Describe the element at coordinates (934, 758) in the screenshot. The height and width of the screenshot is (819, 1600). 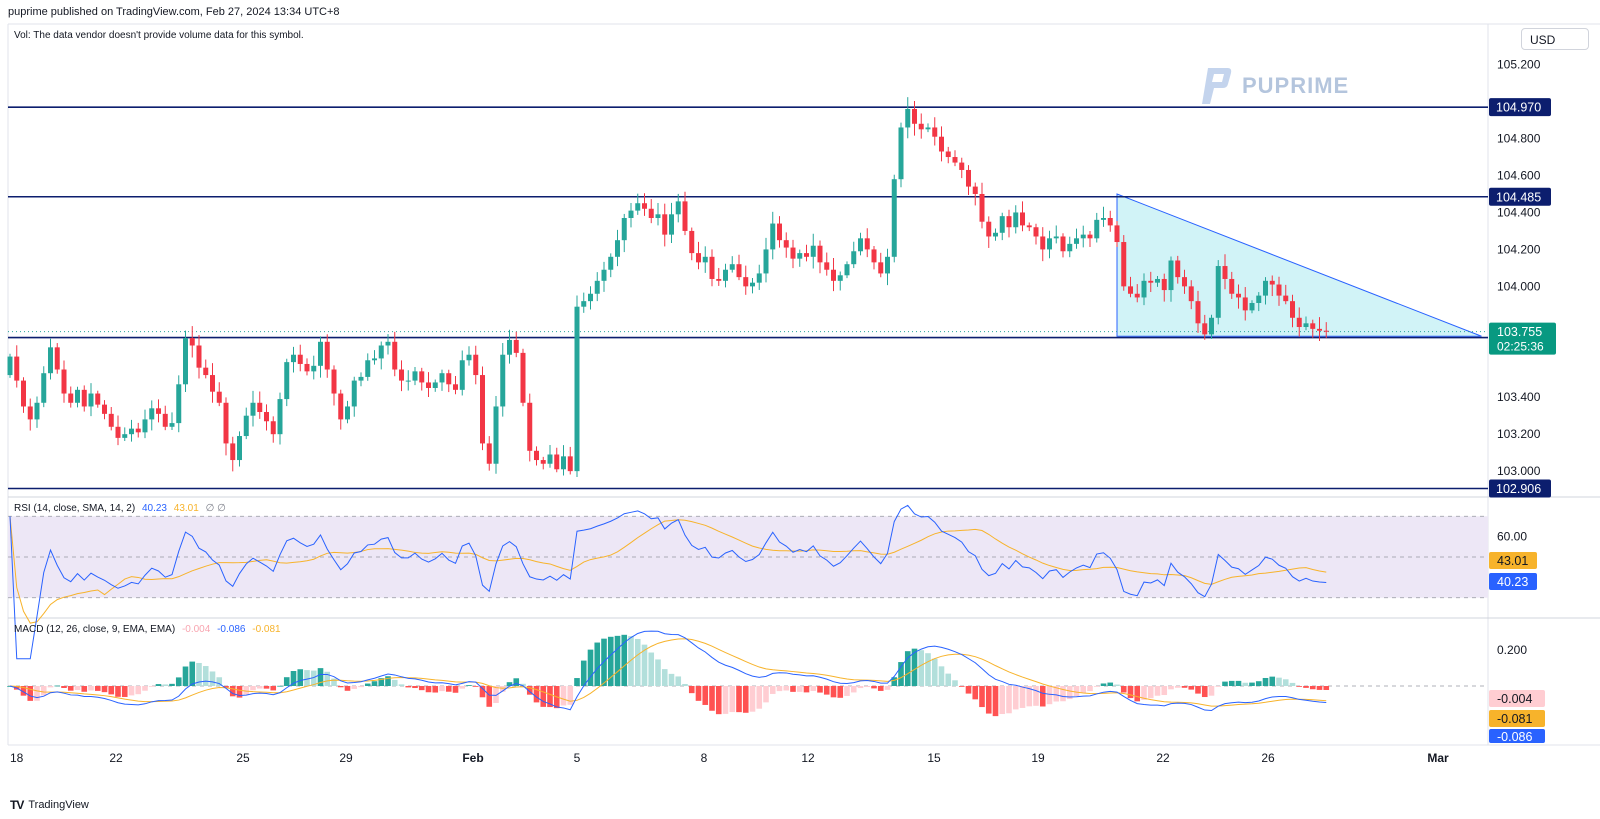
I see `time-axis-label: 15` at that location.